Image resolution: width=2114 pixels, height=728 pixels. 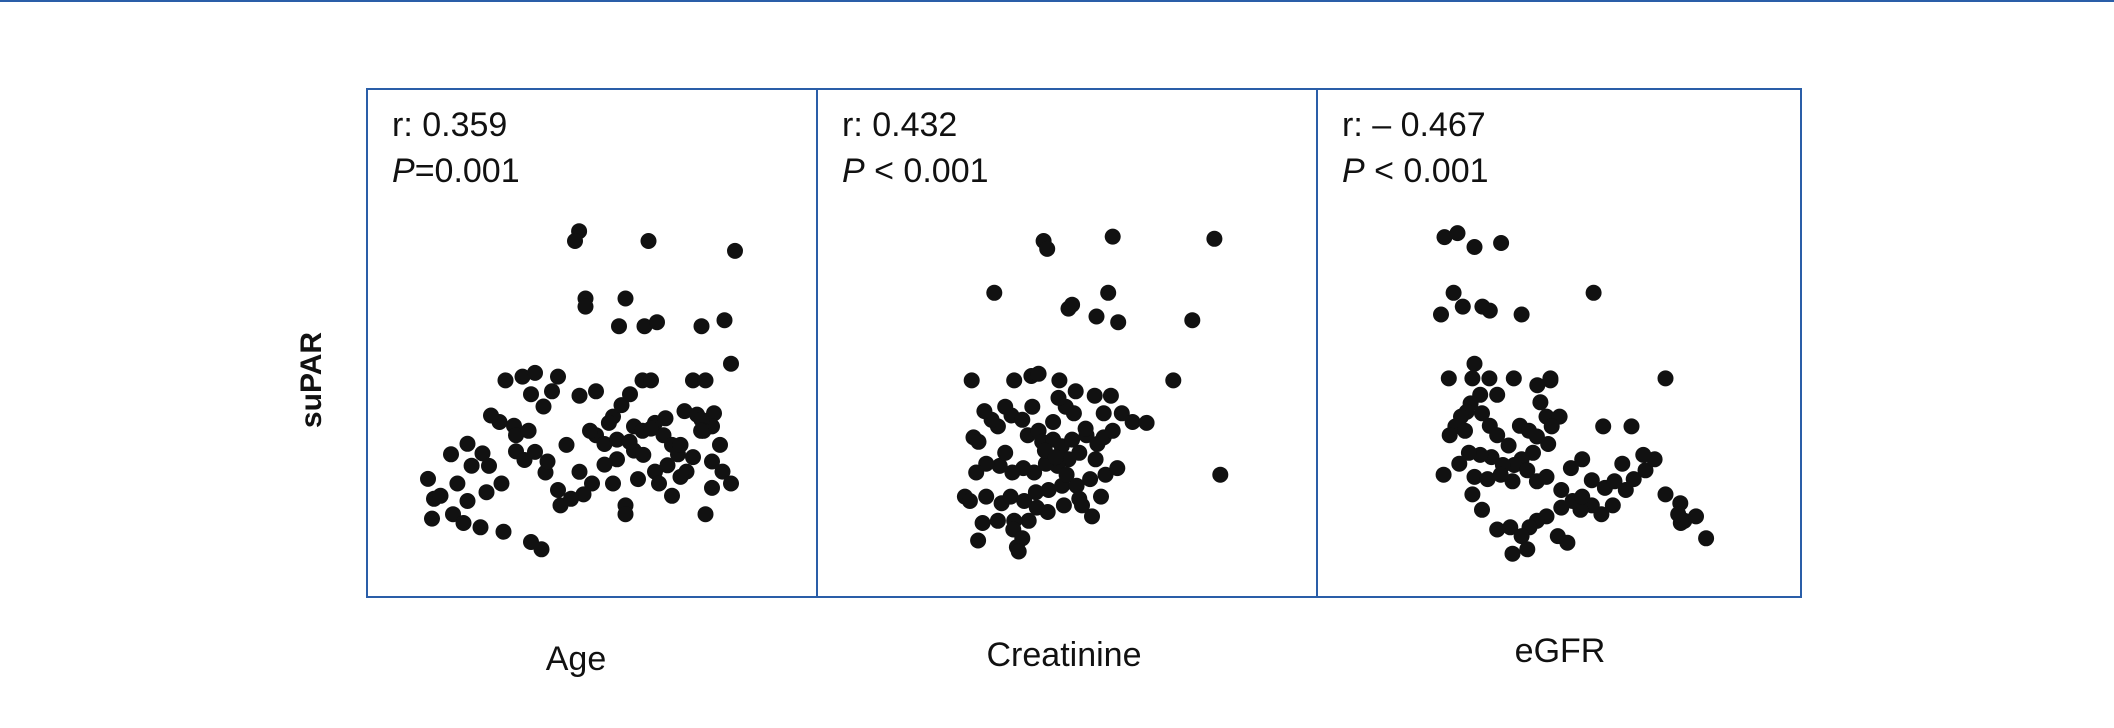 What do you see at coordinates (581, 390) in the screenshot?
I see `scatter-plot-age` at bounding box center [581, 390].